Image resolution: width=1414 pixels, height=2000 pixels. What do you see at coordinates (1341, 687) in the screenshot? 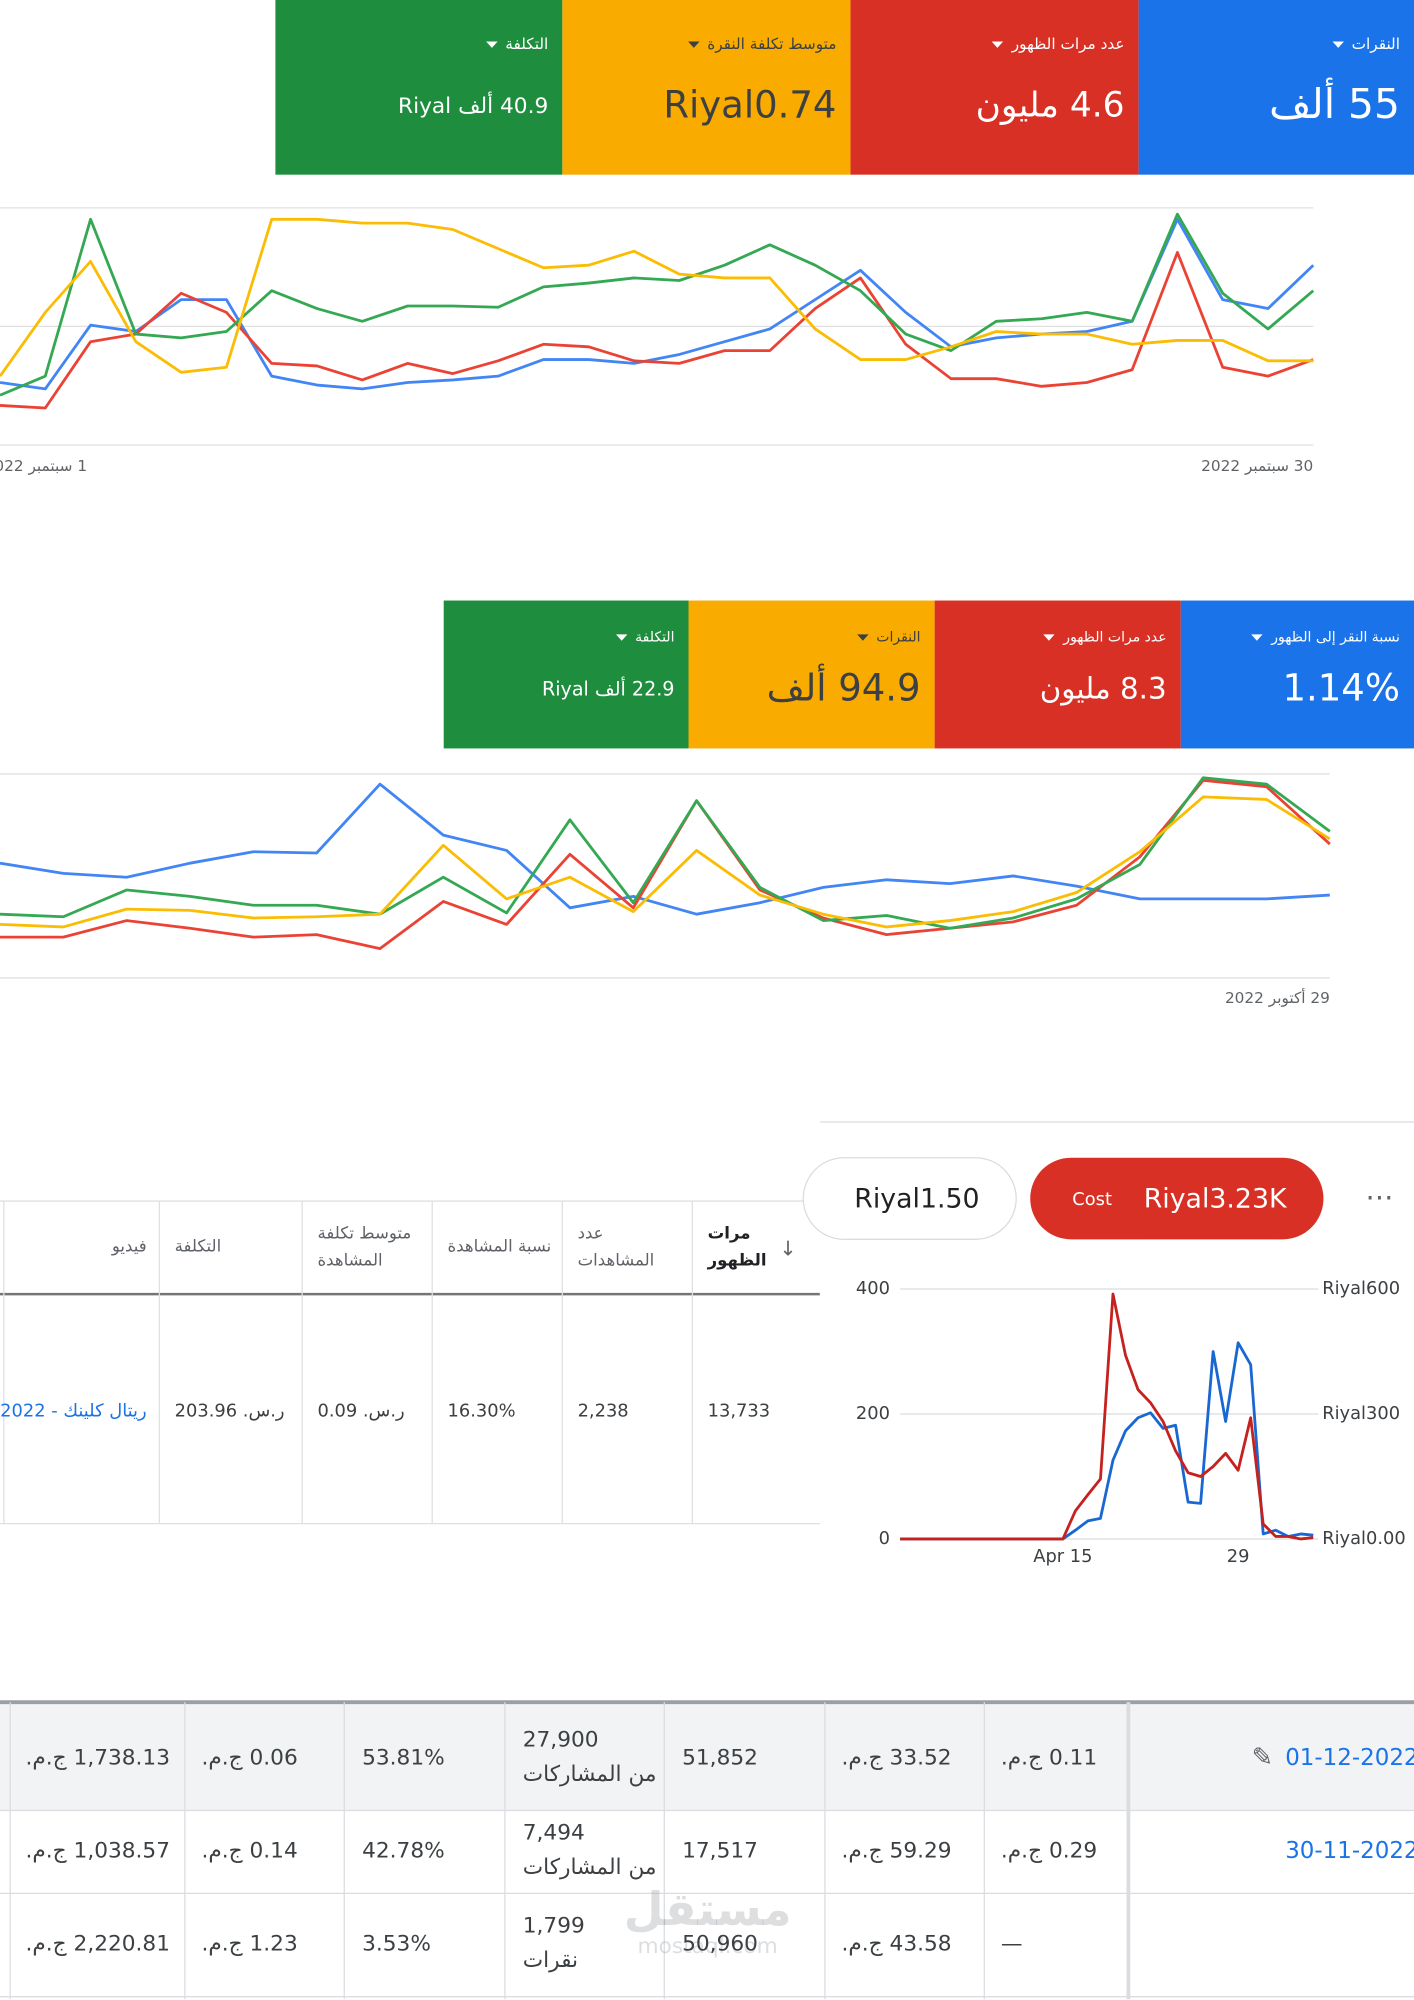
I see `metric-value: 1.14%` at bounding box center [1341, 687].